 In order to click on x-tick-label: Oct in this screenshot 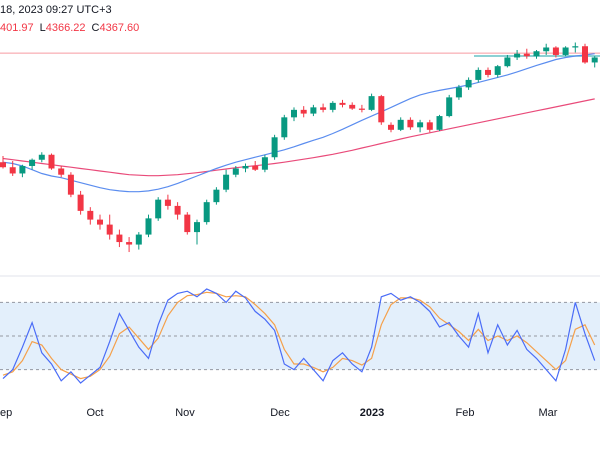, I will do `click(94, 413)`.